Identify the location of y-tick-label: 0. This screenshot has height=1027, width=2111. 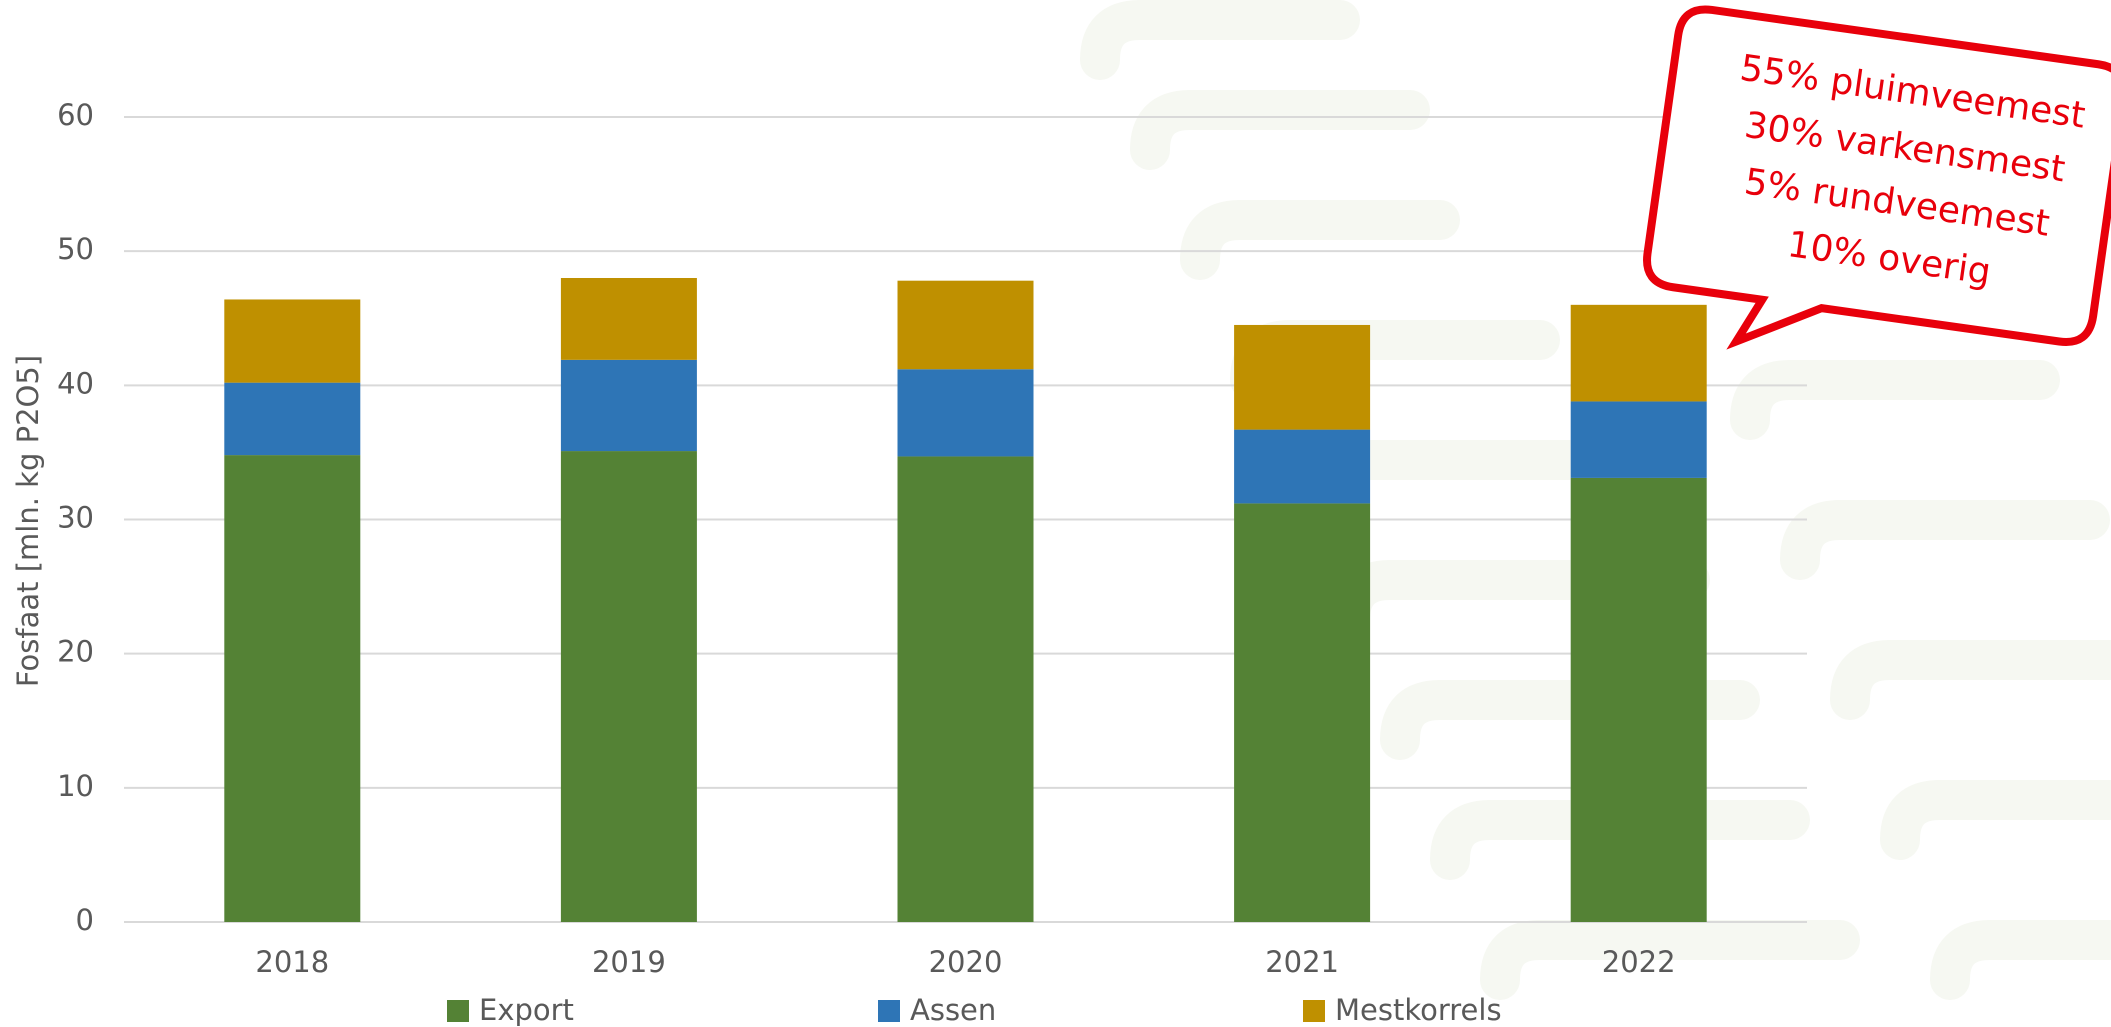
(85, 920).